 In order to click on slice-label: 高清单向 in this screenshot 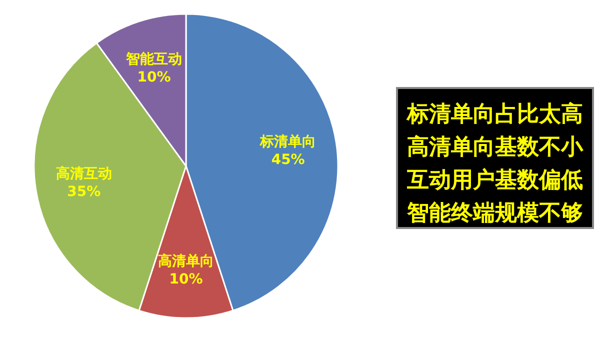, I will do `click(186, 261)`.